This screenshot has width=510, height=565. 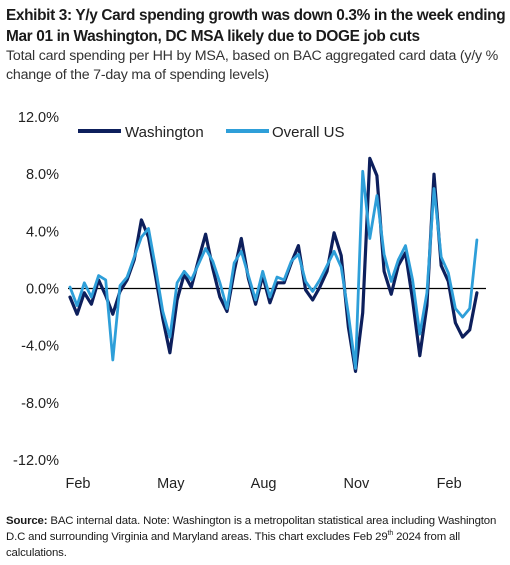 I want to click on y-tick-label: -12.0%, so click(x=36, y=461).